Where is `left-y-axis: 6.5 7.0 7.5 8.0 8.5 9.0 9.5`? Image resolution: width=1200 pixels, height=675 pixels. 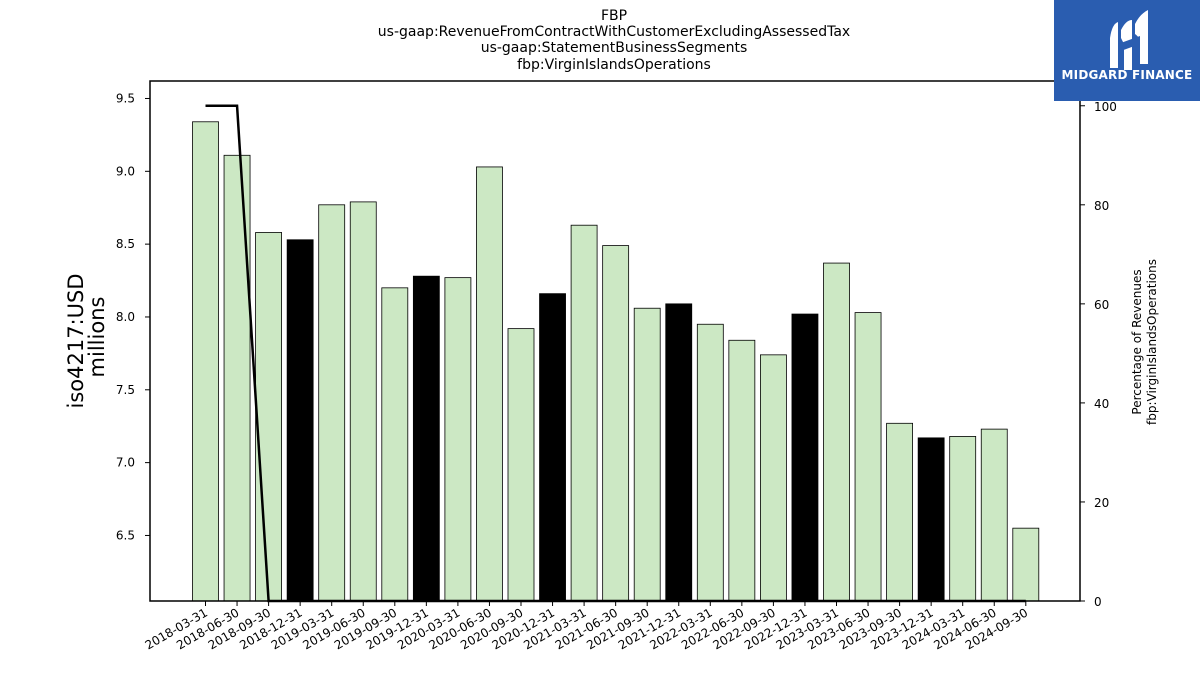 left-y-axis: 6.5 7.0 7.5 8.0 8.5 9.0 9.5 is located at coordinates (133, 316).